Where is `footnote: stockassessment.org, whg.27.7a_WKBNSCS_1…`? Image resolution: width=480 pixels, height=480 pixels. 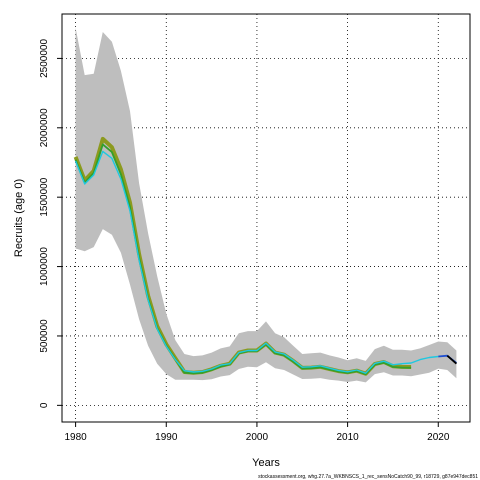
footnote: stockassessment.org, whg.27.7a_WKBNSCS_1… is located at coordinates (368, 477).